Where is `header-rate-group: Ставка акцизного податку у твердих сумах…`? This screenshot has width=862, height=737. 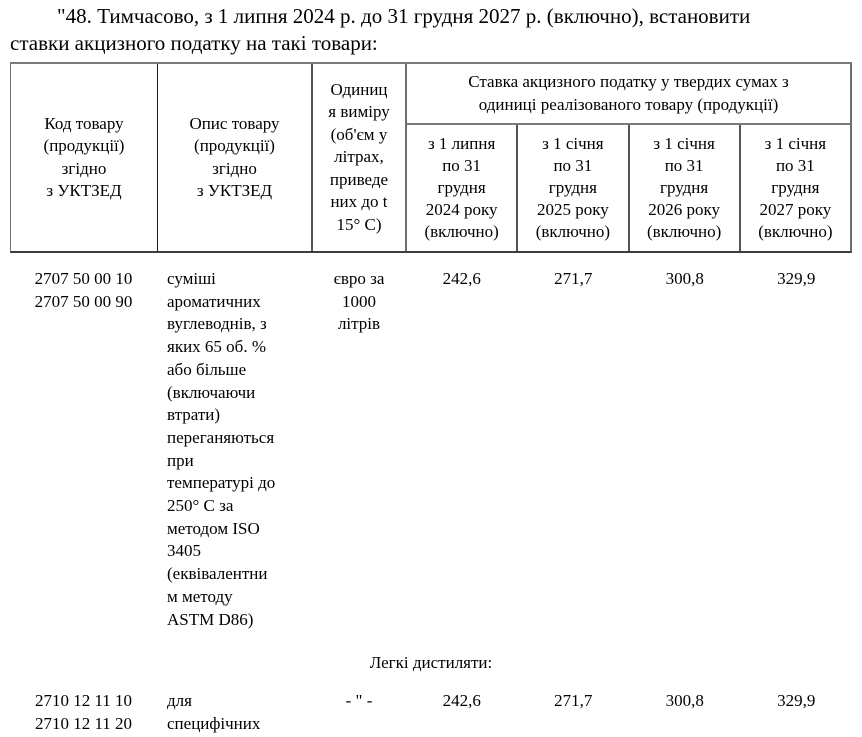 header-rate-group: Ставка акцизного податку у твердих сумах… is located at coordinates (628, 157).